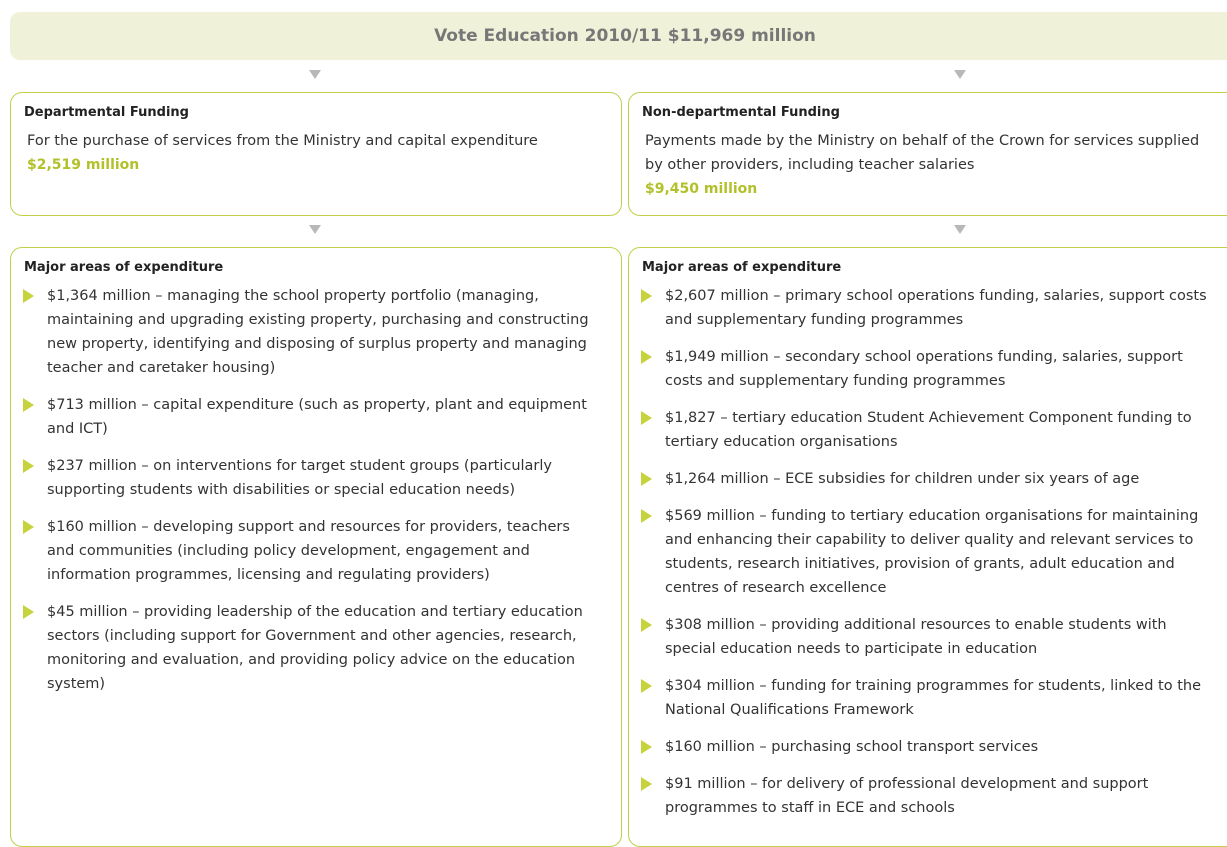  What do you see at coordinates (701, 189) in the screenshot?
I see `amount: $9,450 million` at bounding box center [701, 189].